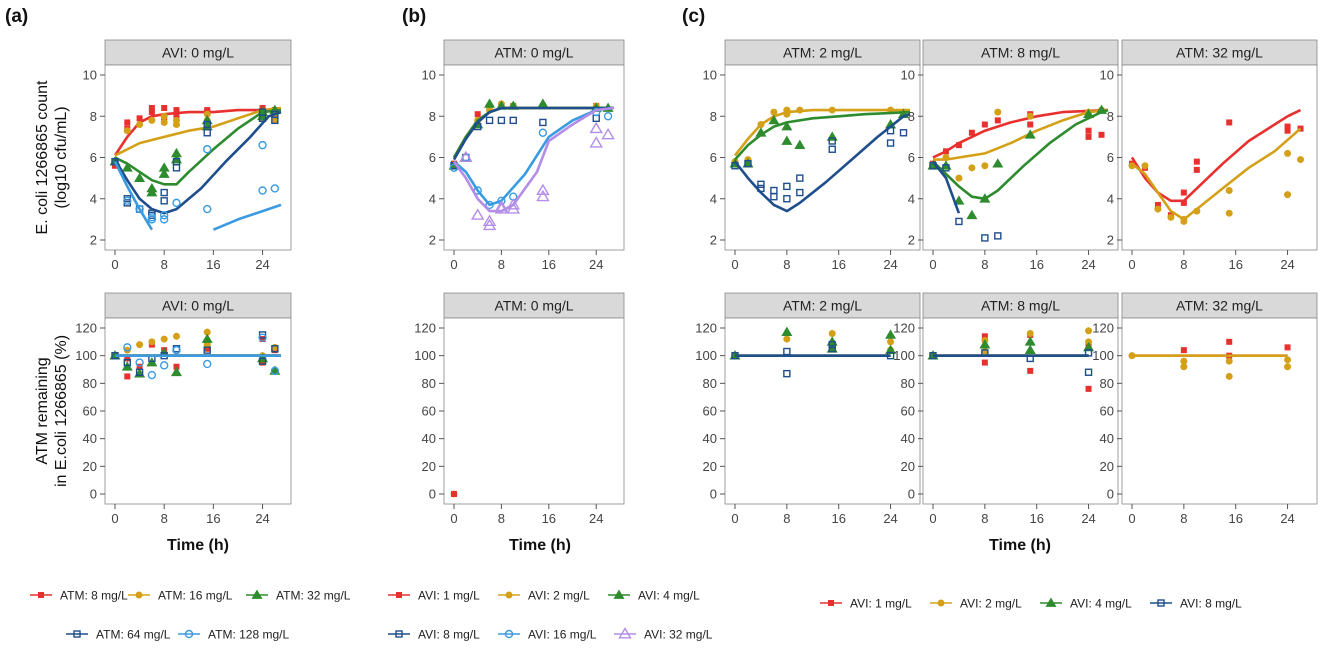 This screenshot has height=649, width=1328. Describe the element at coordinates (1196, 604) in the screenshot. I see `legend-item: AVI: 8 mg/L` at that location.